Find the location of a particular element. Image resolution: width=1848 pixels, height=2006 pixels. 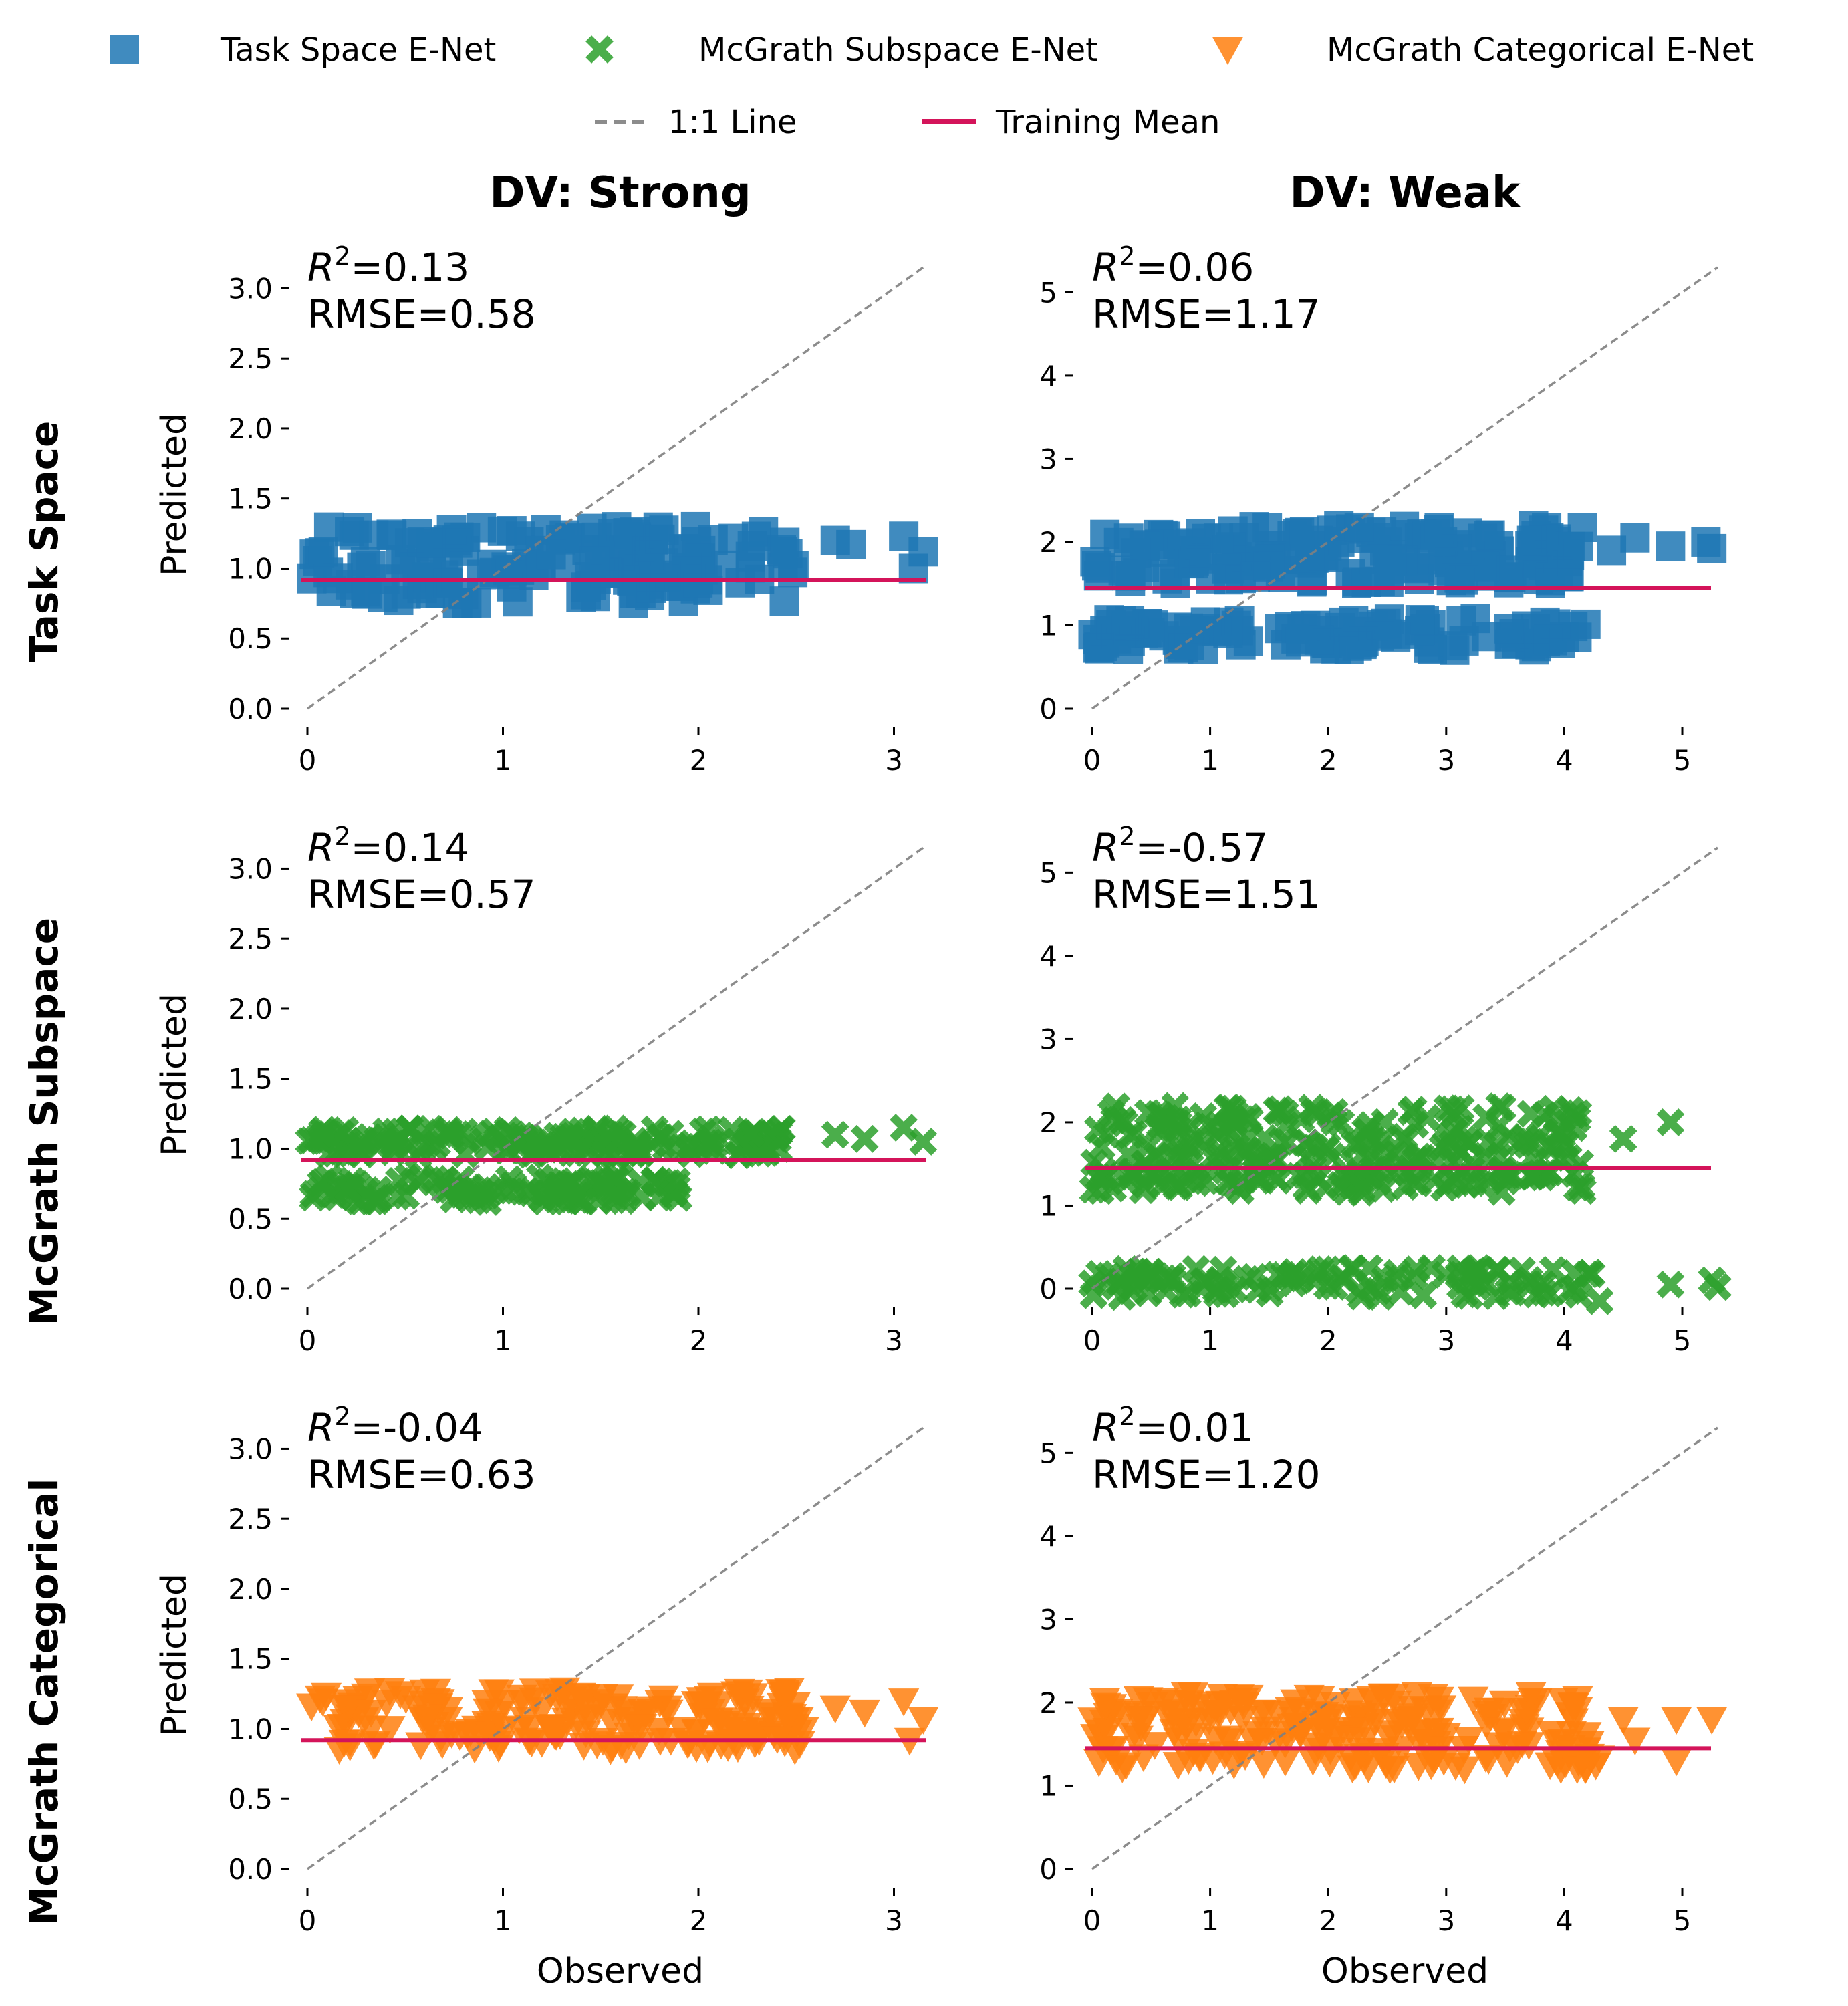

y-tick-label: 1.5 is located at coordinates (250, 1079).